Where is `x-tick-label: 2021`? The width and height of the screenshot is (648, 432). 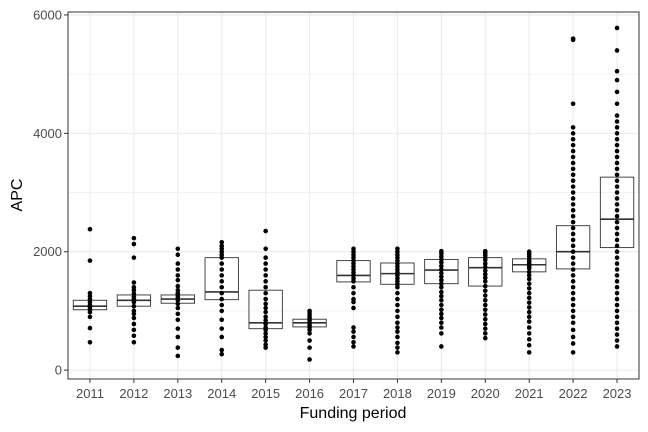
x-tick-label: 2021 is located at coordinates (529, 393).